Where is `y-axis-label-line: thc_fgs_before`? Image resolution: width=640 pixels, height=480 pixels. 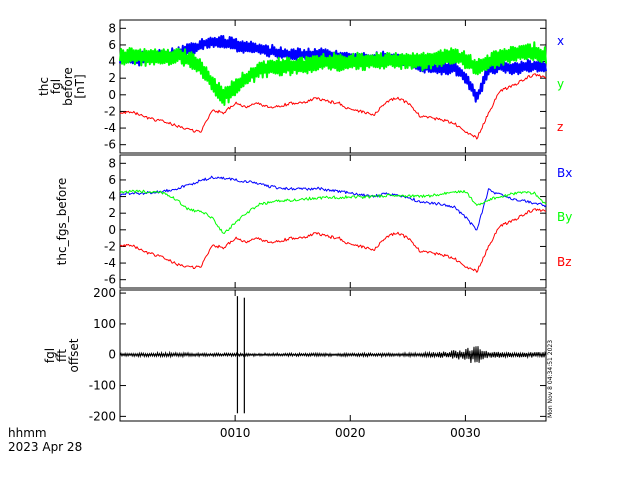
y-axis-label-line: thc_fgs_before is located at coordinates (62, 222).